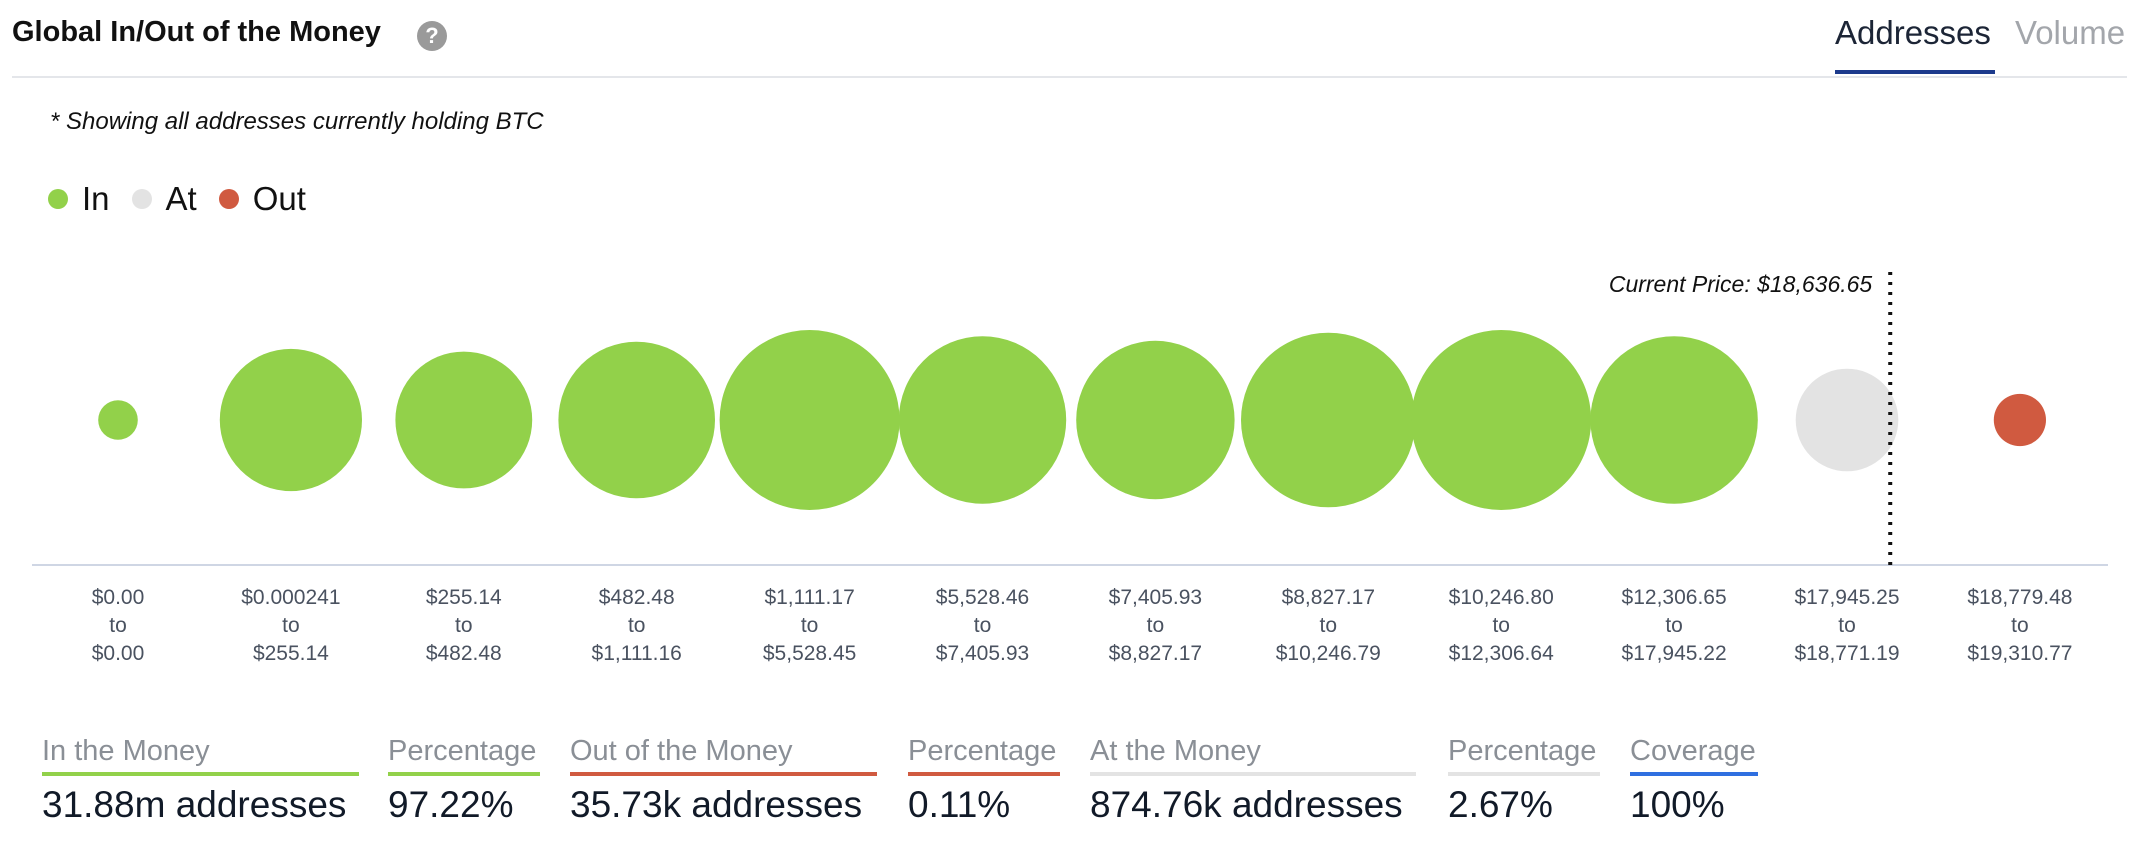  Describe the element at coordinates (1175, 751) in the screenshot. I see `stat-label: At the Money` at that location.